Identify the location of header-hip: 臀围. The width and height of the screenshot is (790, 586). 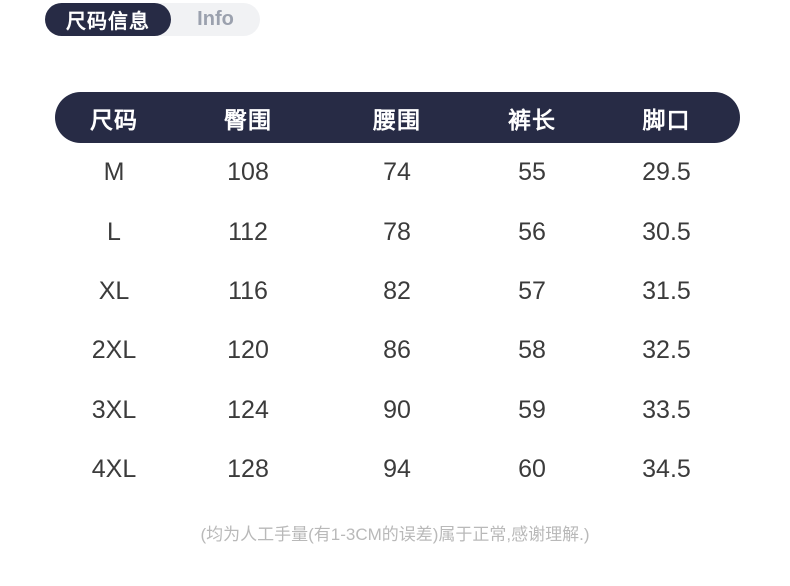
(248, 119).